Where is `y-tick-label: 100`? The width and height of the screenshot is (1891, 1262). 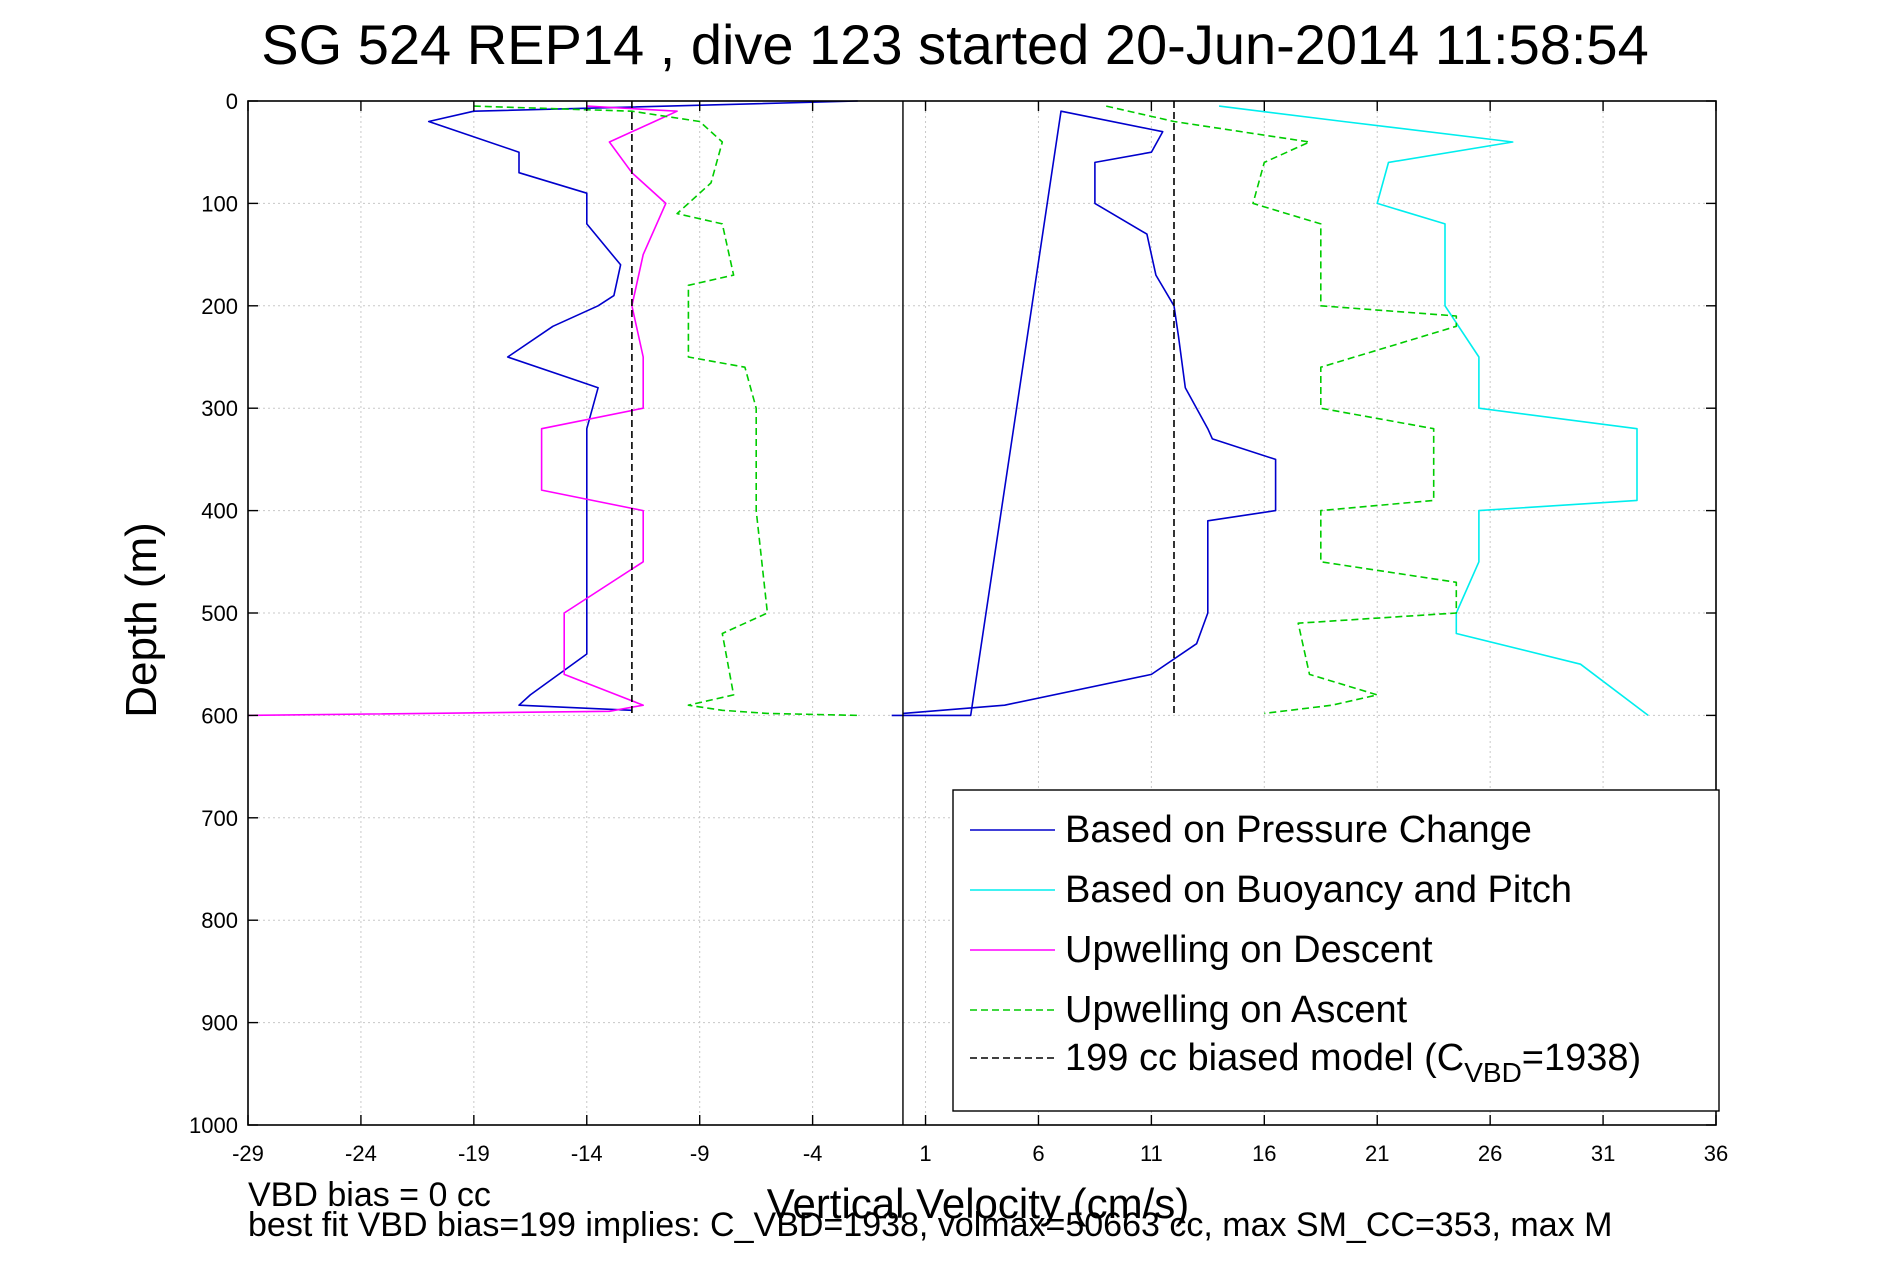 y-tick-label: 100 is located at coordinates (219, 203).